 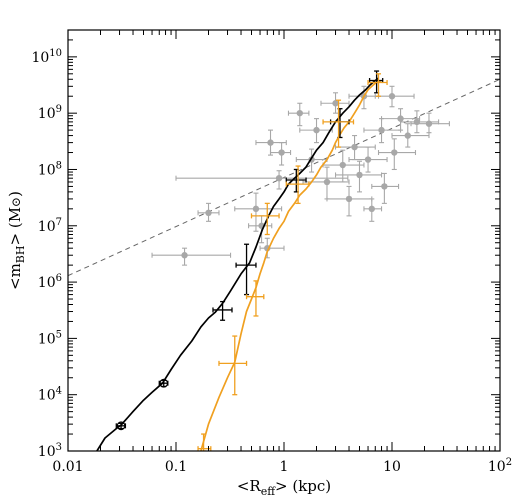 What do you see at coordinates (284, 487) in the screenshot?
I see `x-axis-title: <Reff> (kpc)` at bounding box center [284, 487].